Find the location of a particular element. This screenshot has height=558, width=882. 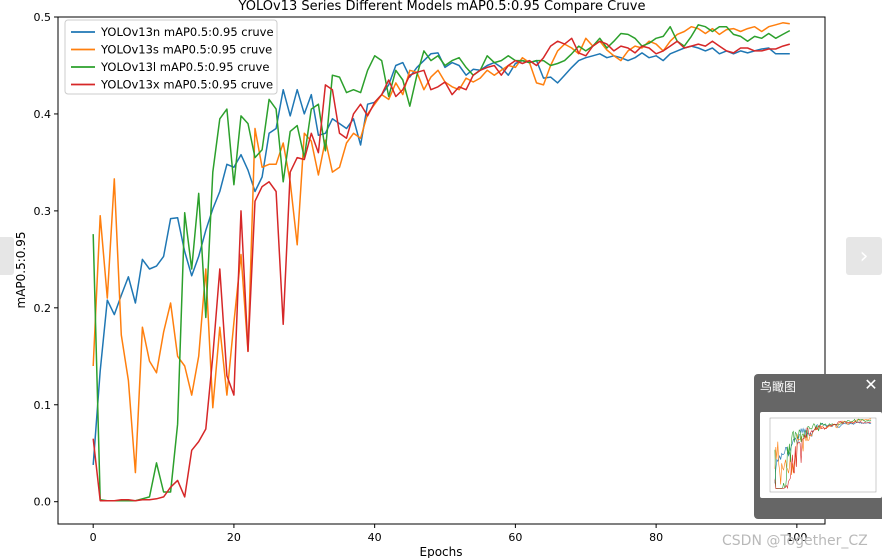

prev-image-button is located at coordinates (7, 256).